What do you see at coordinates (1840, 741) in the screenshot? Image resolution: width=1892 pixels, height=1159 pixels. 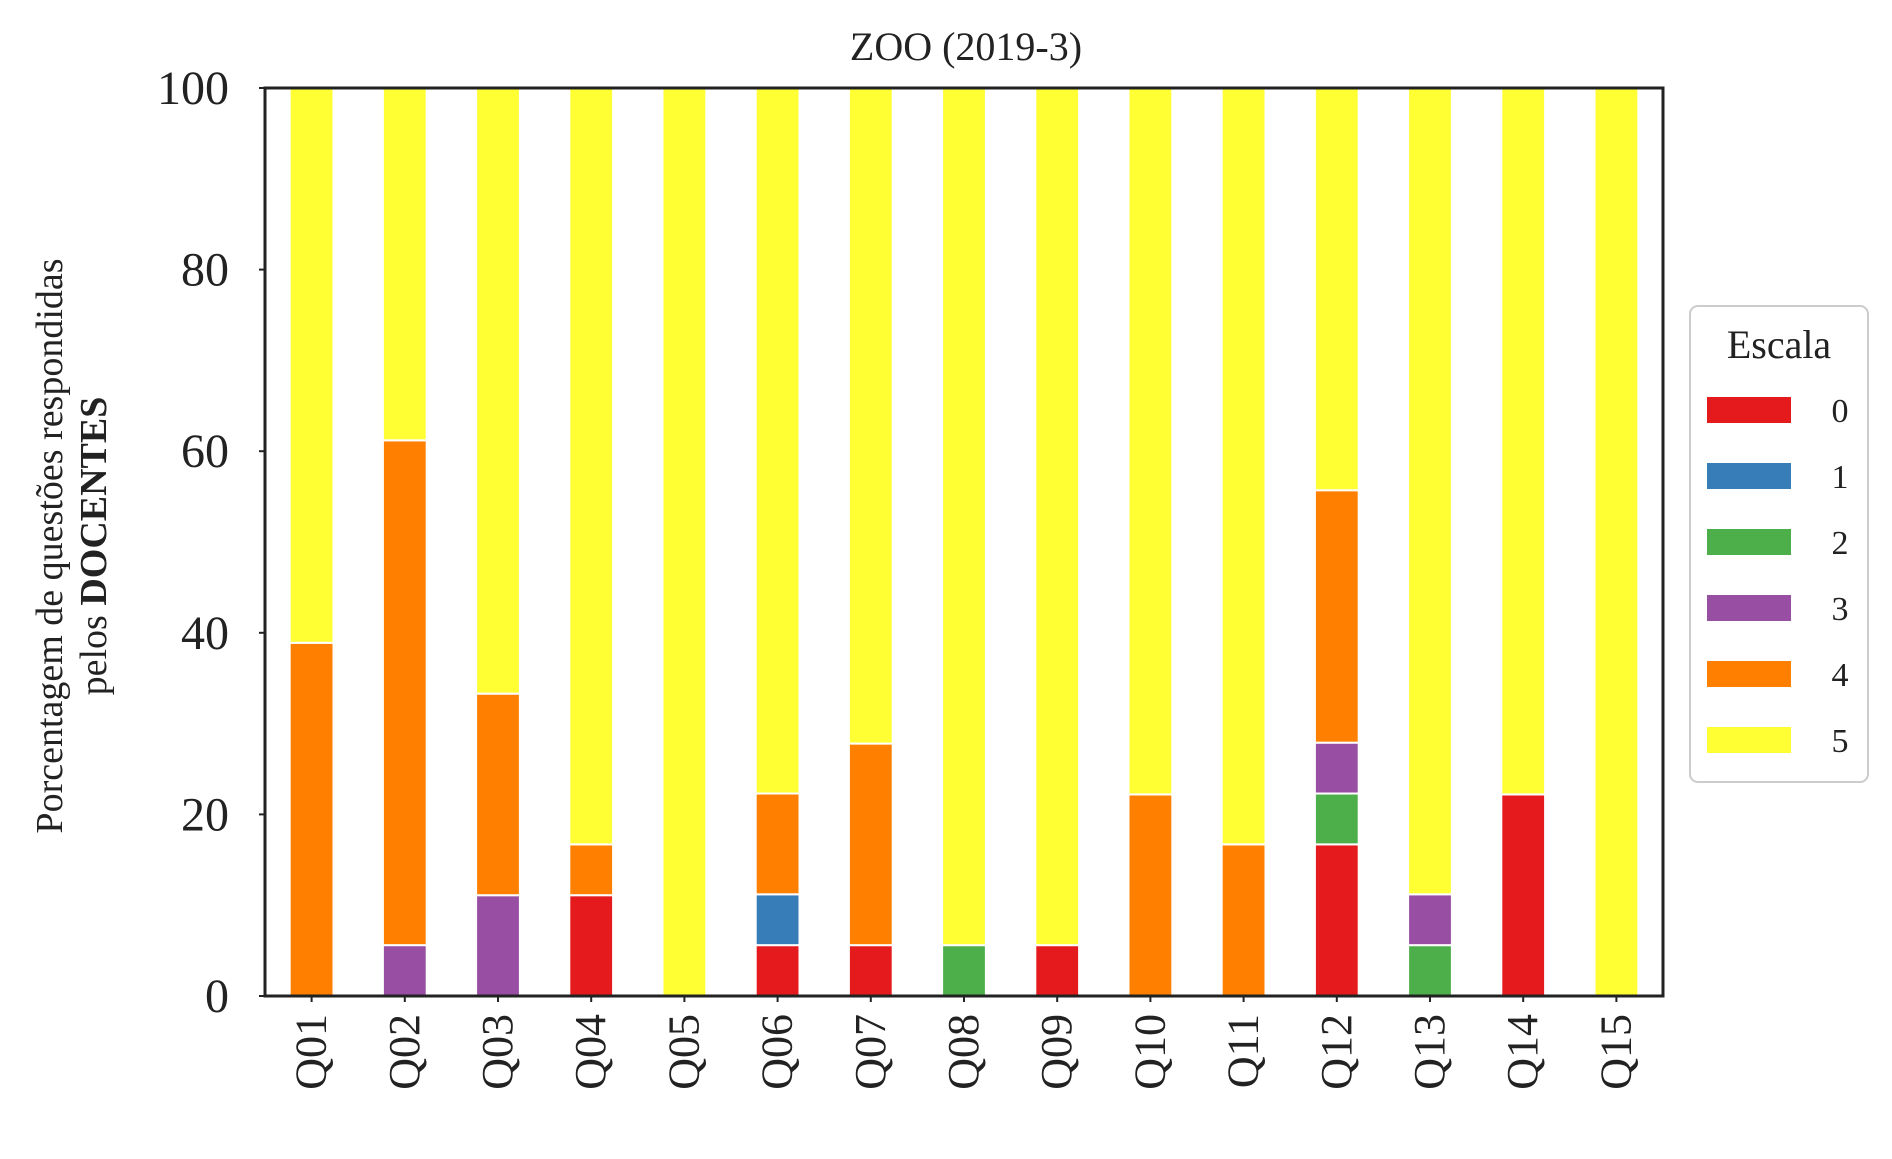 I see `legend-label-5: 5` at bounding box center [1840, 741].